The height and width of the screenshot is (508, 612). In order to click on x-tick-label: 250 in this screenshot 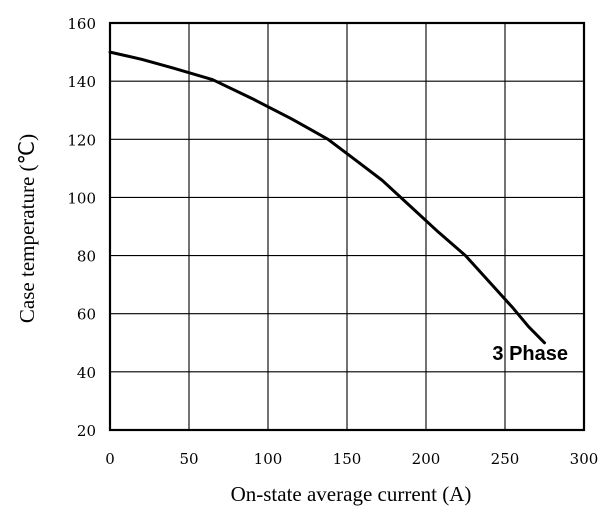, I will do `click(505, 459)`.